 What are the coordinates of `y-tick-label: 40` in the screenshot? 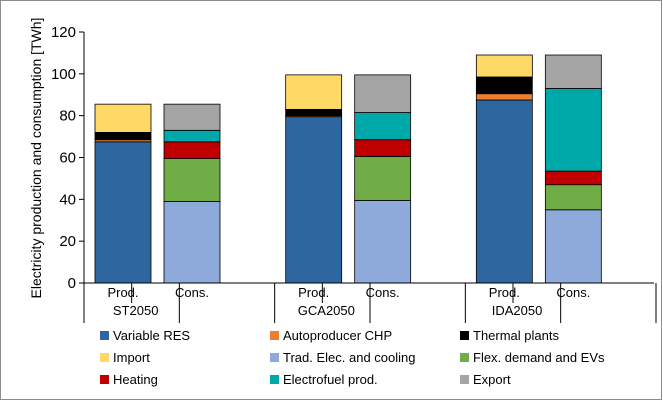 It's located at (67, 199).